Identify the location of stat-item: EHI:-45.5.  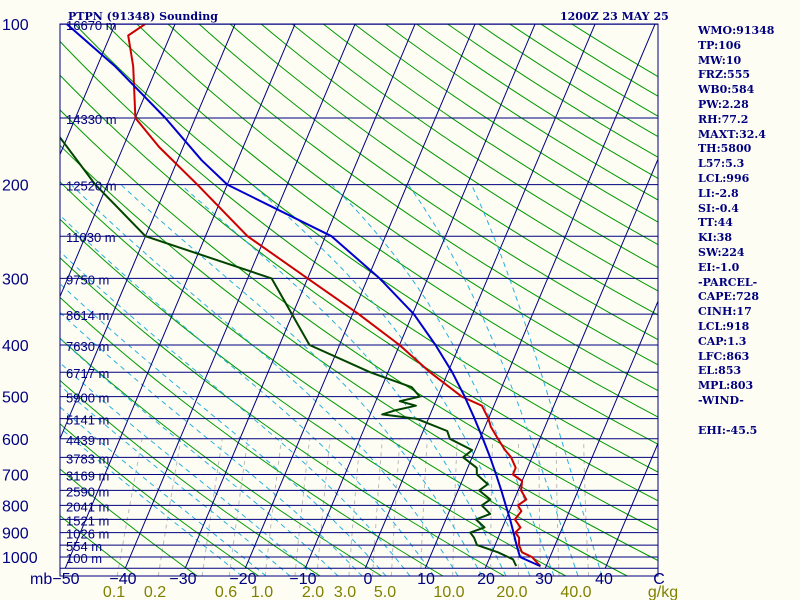
(728, 430).